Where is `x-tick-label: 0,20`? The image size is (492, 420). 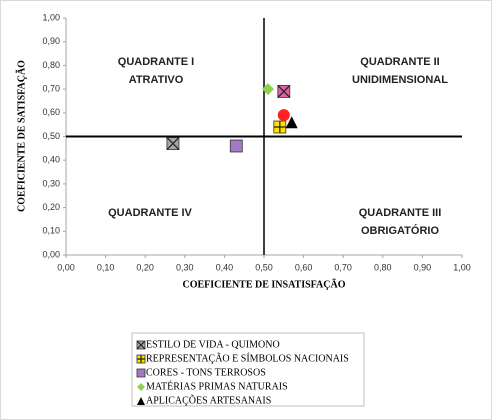 x-tick-label: 0,20 is located at coordinates (145, 267).